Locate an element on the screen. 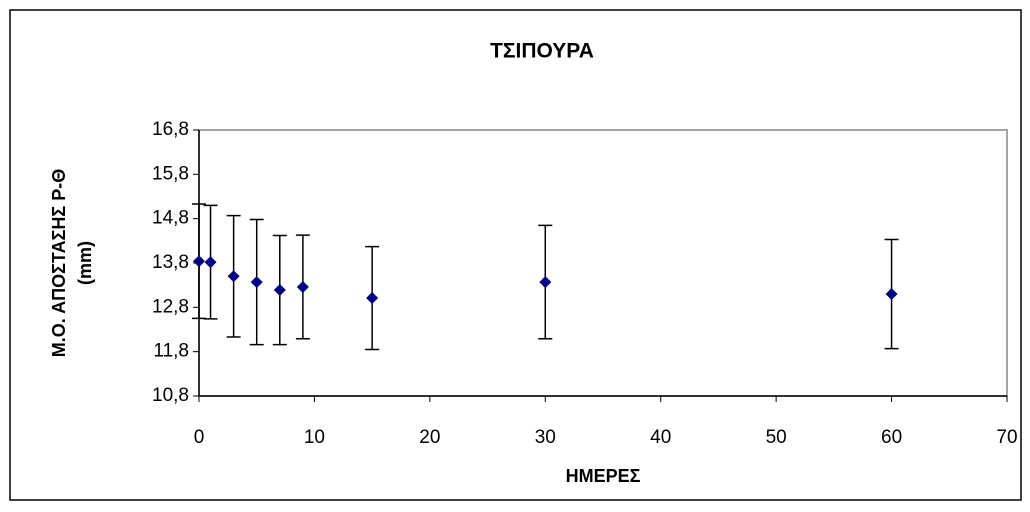 Image resolution: width=1030 pixels, height=512 pixels. x-tick-label: 10 is located at coordinates (314, 437).